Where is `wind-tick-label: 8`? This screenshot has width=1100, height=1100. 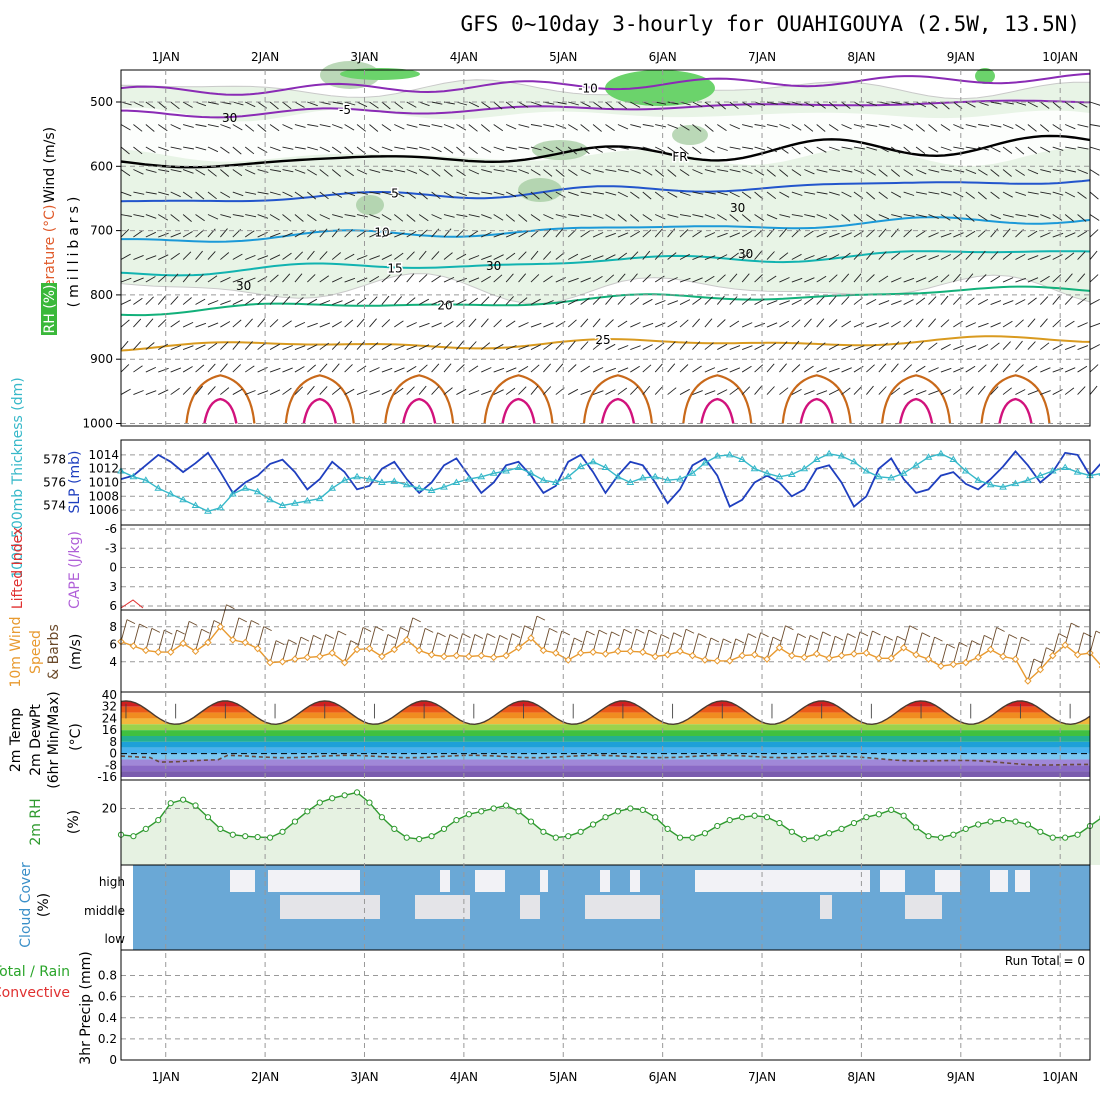 wind-tick-label: 8 is located at coordinates (113, 627).